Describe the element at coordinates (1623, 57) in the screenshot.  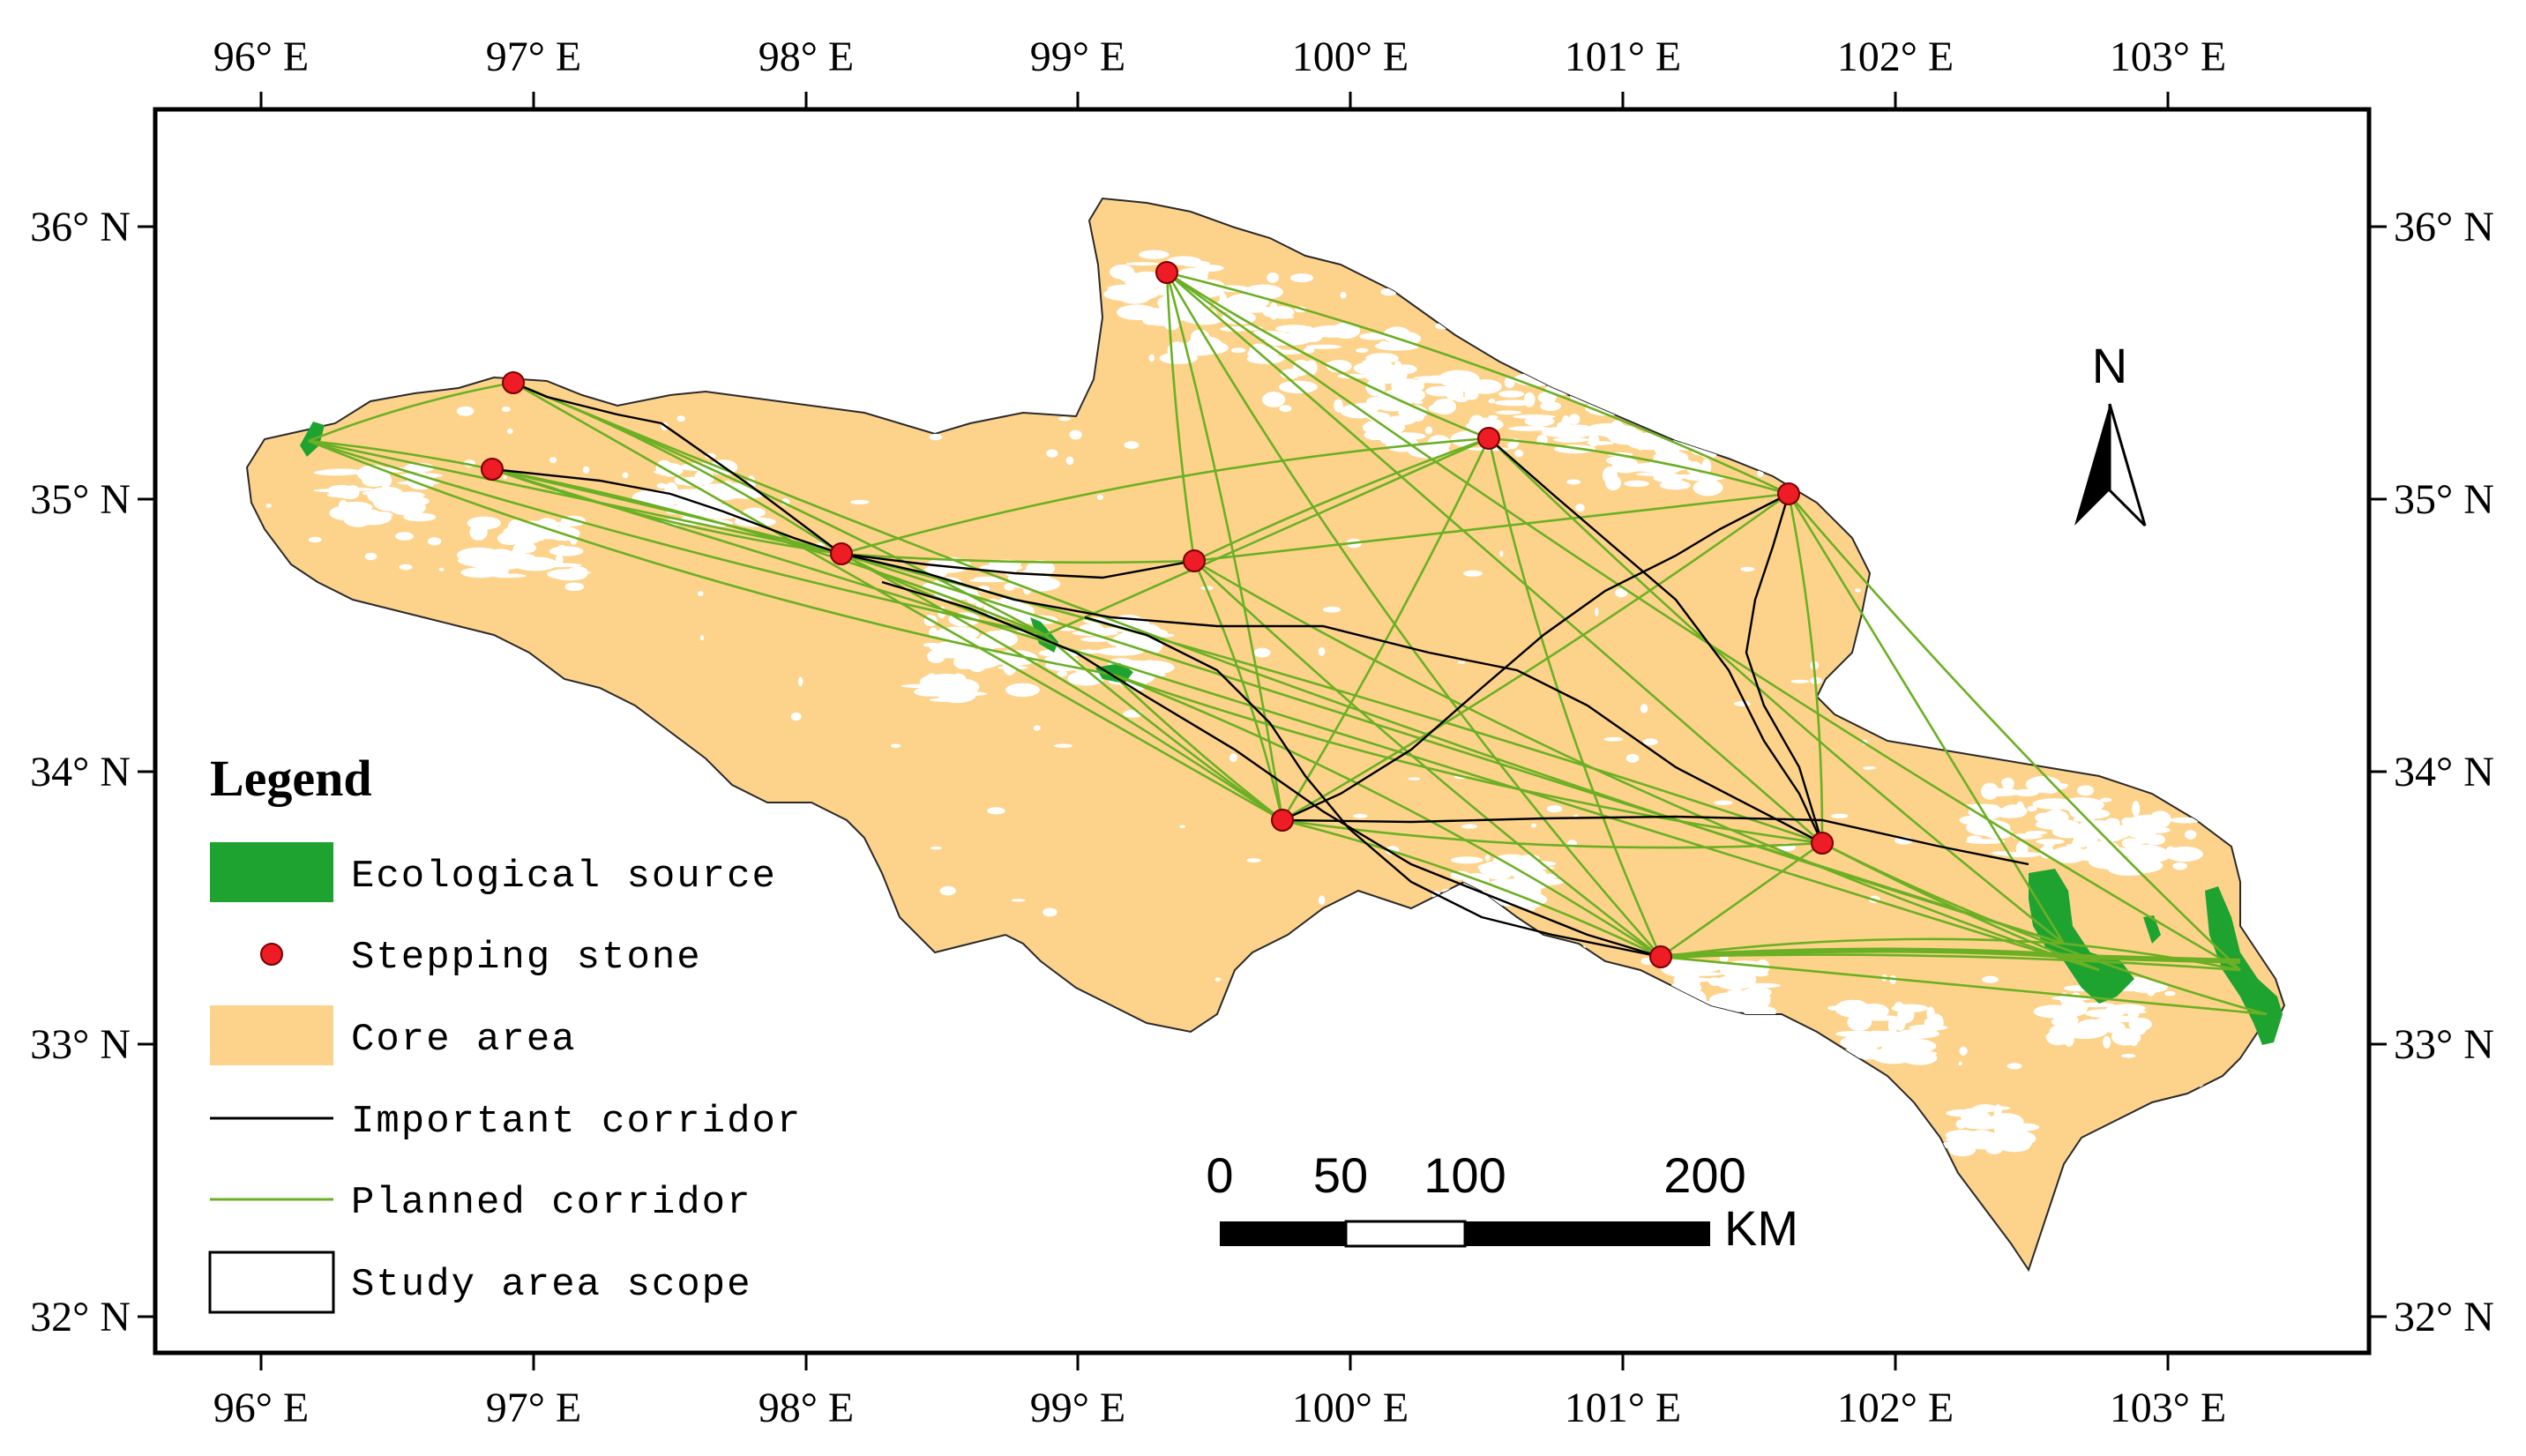
I see `x-tick-label-top: 101° E` at that location.